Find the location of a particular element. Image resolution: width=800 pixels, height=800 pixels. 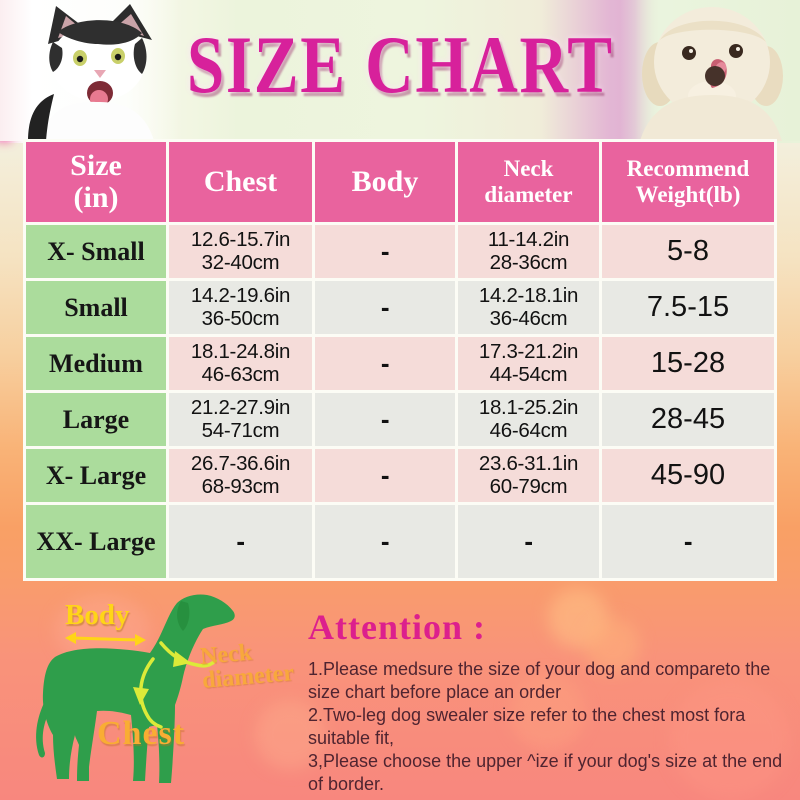

cat-photo is located at coordinates (90, 70).